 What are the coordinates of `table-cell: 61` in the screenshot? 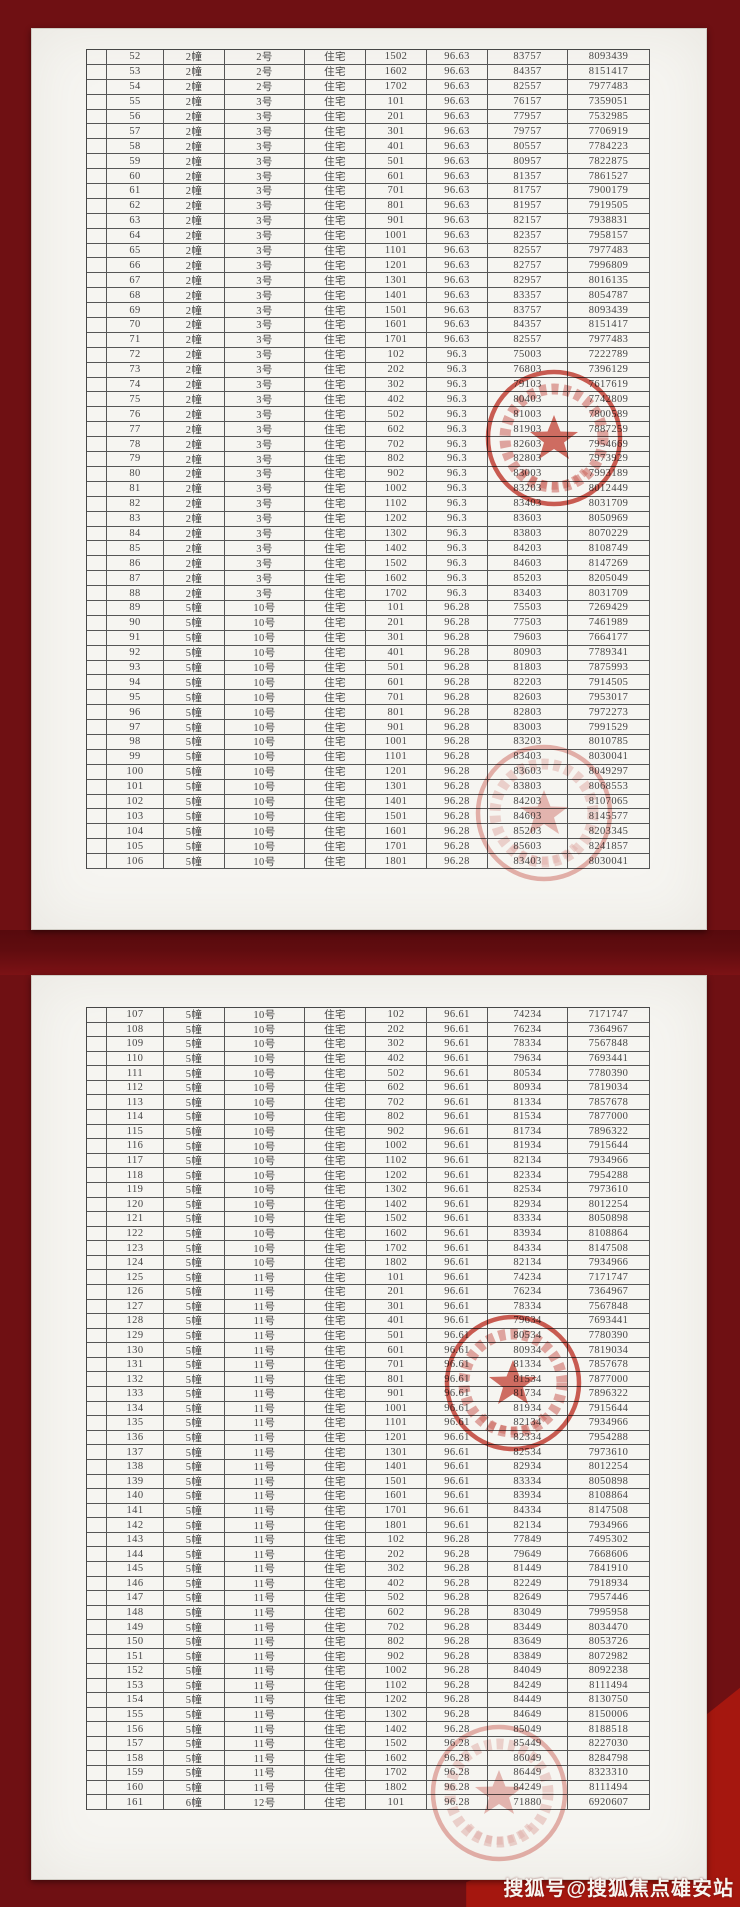 It's located at (135, 191).